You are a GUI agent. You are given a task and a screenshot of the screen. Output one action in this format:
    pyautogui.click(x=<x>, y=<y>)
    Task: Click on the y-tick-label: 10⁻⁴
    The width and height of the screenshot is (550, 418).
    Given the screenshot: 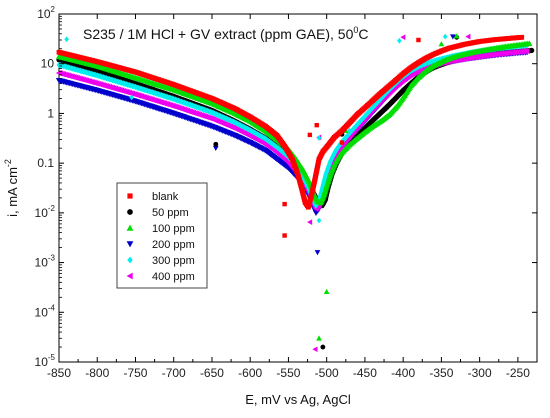 What is the action you would take?
    pyautogui.click(x=45, y=311)
    